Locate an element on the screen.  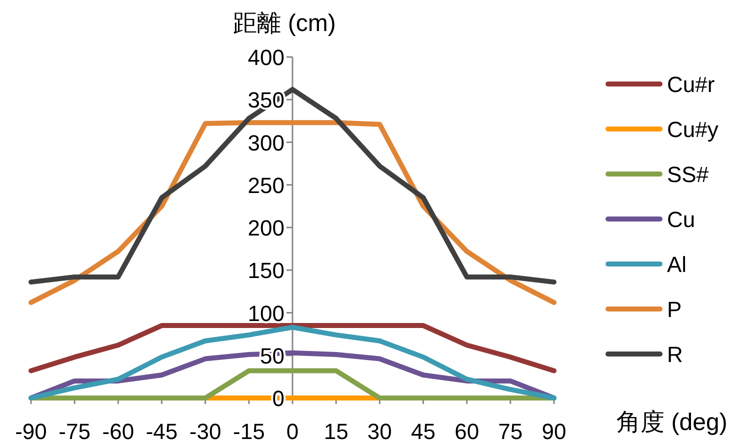
y-tick-label: 200 is located at coordinates (266, 228).